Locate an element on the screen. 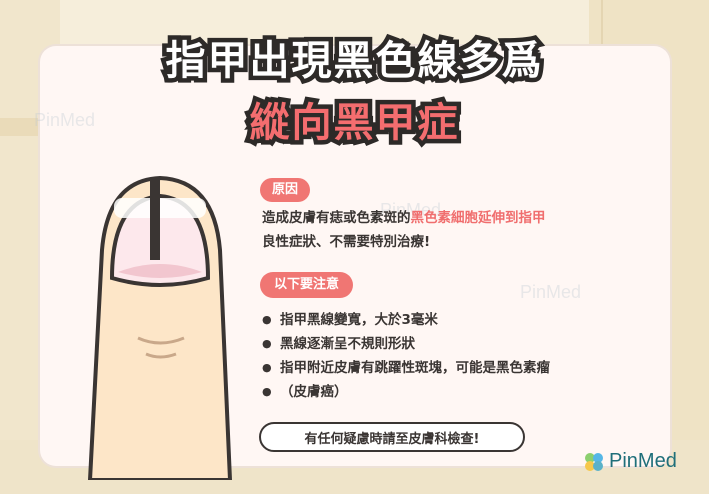  notice-tag: 以下要注意 is located at coordinates (307, 285).